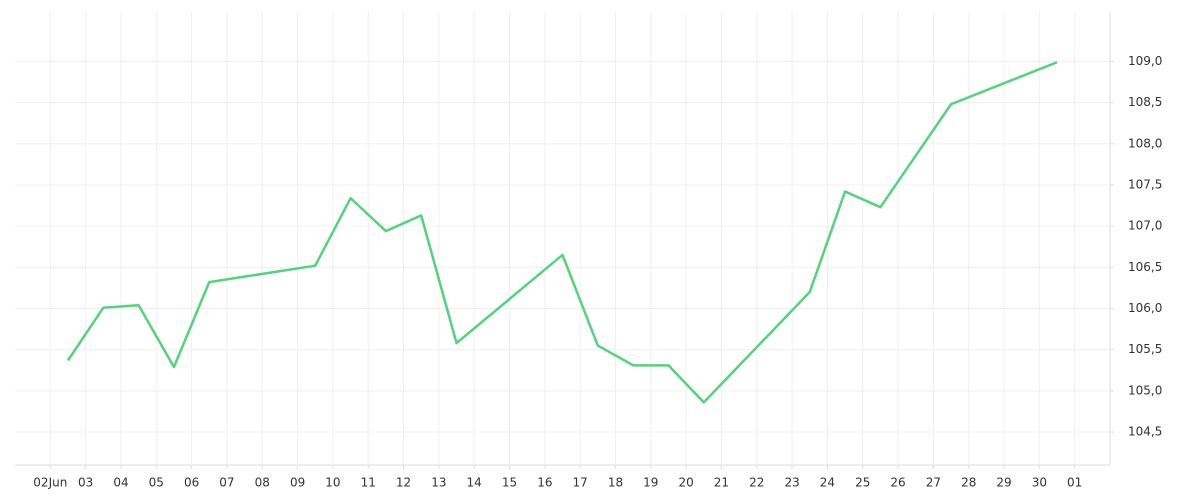 The image size is (1200, 500). Describe the element at coordinates (1145, 226) in the screenshot. I see `y-tick-label: 107,0` at that location.